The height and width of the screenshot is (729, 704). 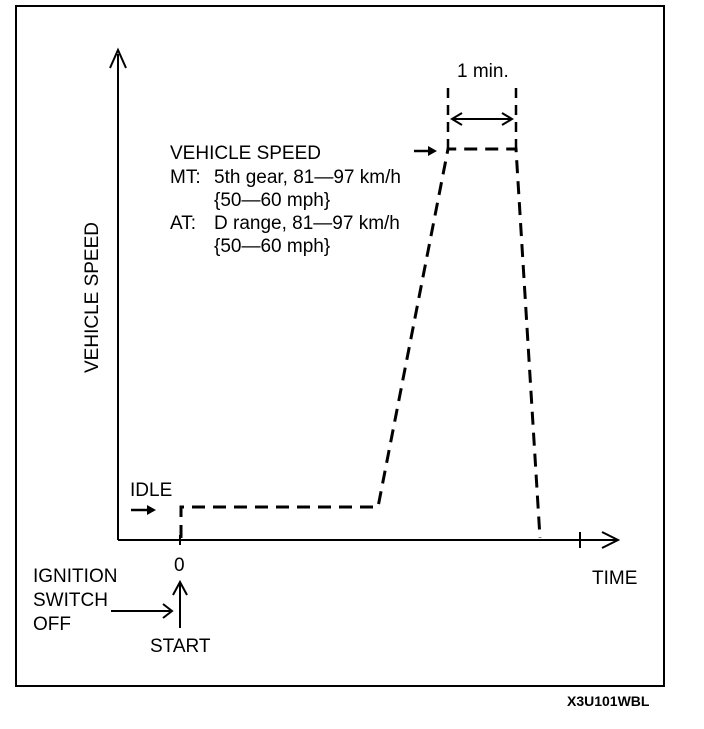 What do you see at coordinates (483, 71) in the screenshot?
I see `duration-label: 1 min.` at bounding box center [483, 71].